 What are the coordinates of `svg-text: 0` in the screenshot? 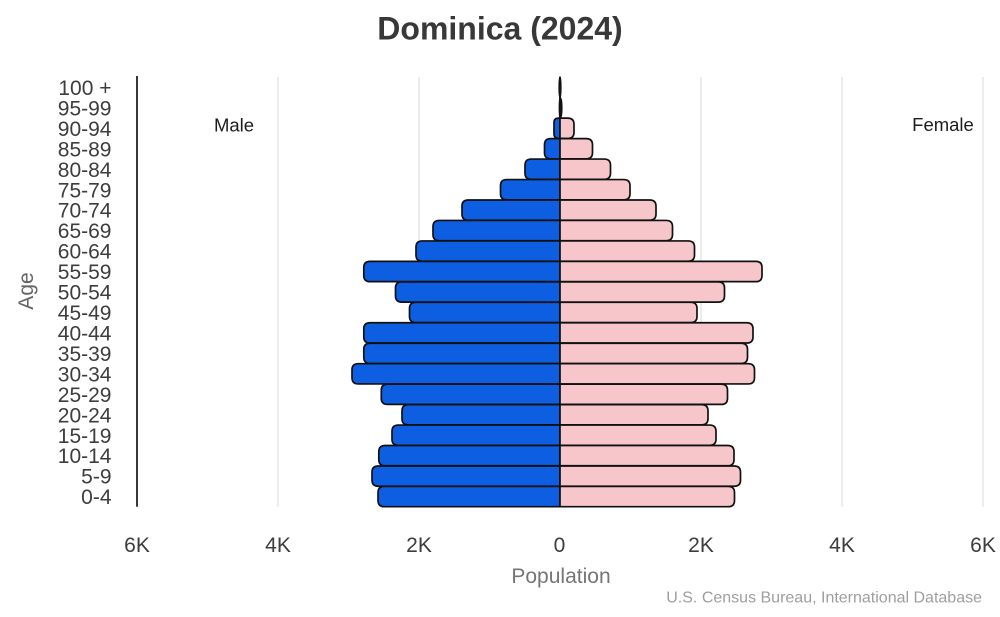 It's located at (560, 545).